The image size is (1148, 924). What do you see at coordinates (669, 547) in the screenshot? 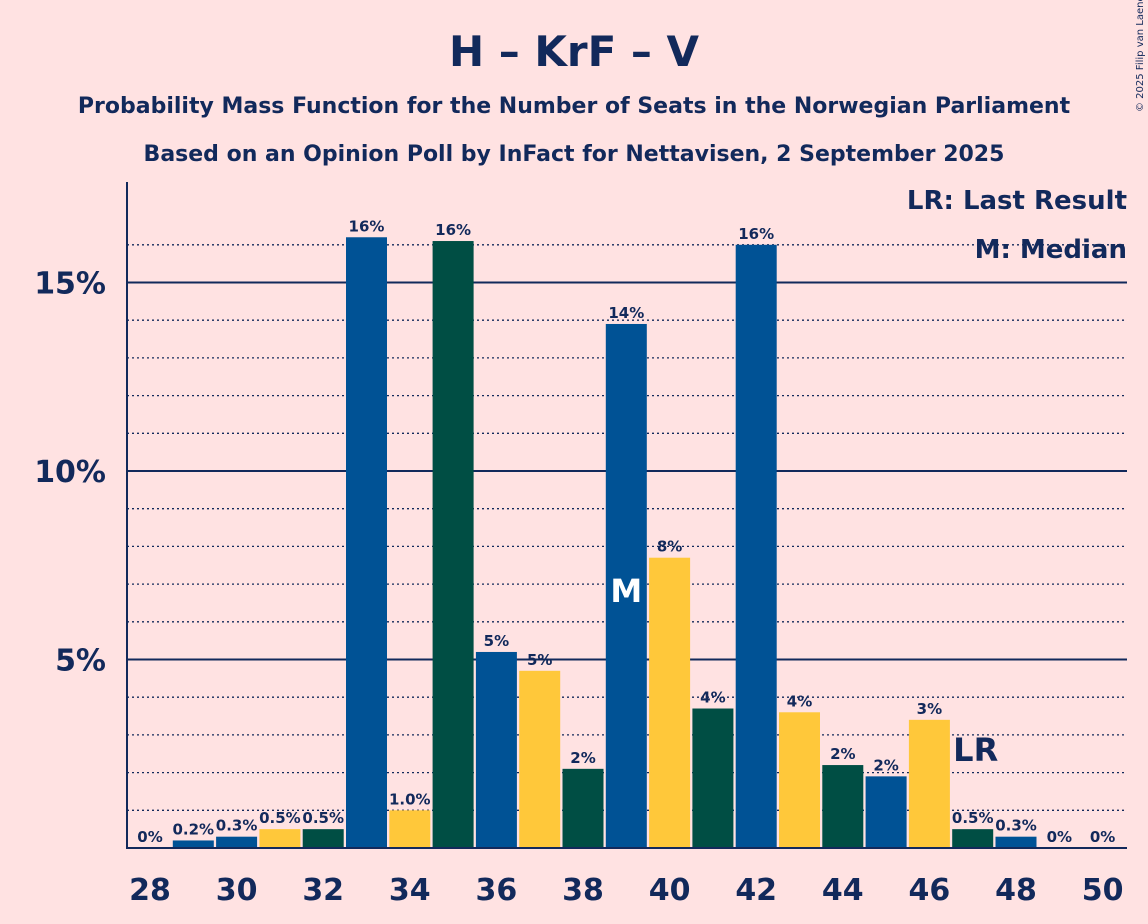
I see `bar-label-40: 8%` at bounding box center [669, 547].